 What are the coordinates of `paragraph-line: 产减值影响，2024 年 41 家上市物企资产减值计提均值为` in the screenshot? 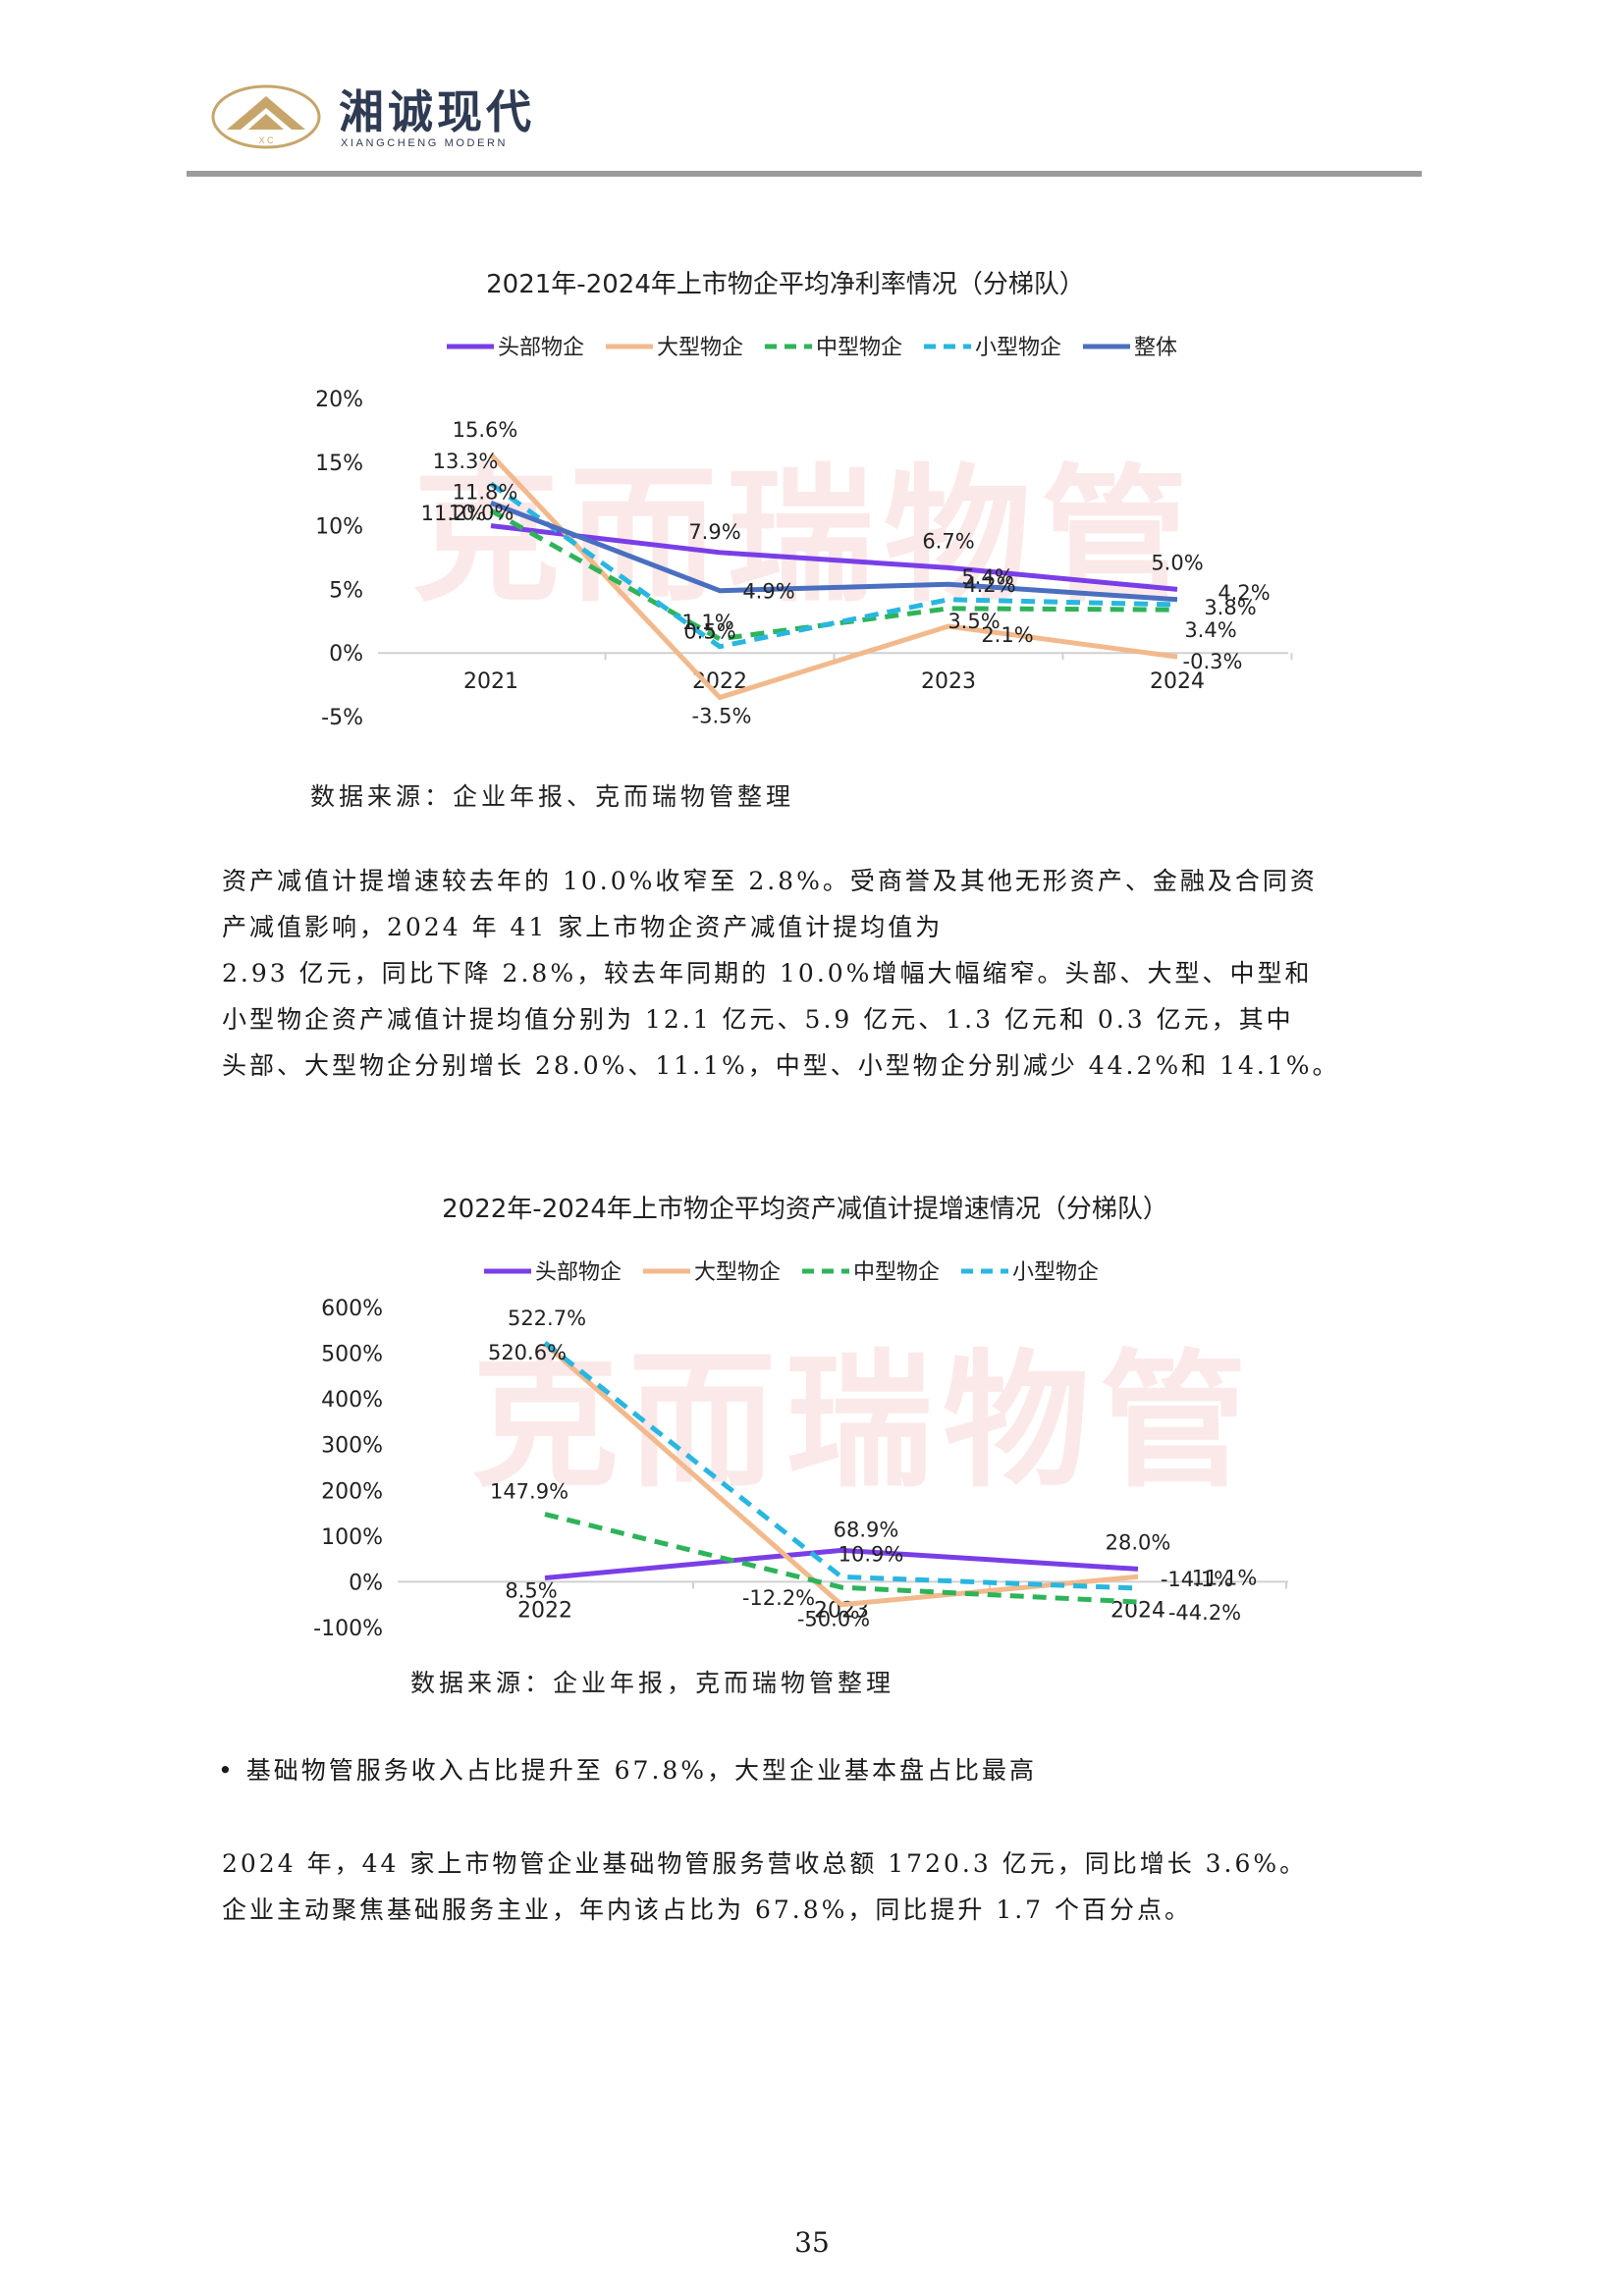 It's located at (583, 927).